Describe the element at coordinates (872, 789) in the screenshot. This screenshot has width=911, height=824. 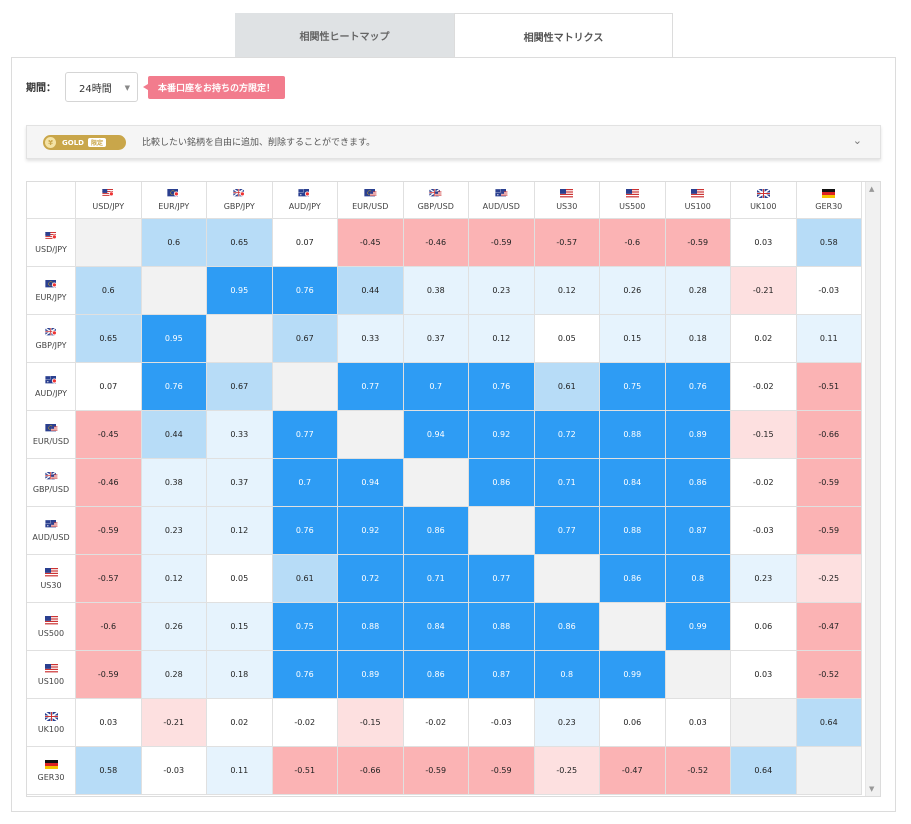
I see `scroll-down-icon: ▼` at that location.